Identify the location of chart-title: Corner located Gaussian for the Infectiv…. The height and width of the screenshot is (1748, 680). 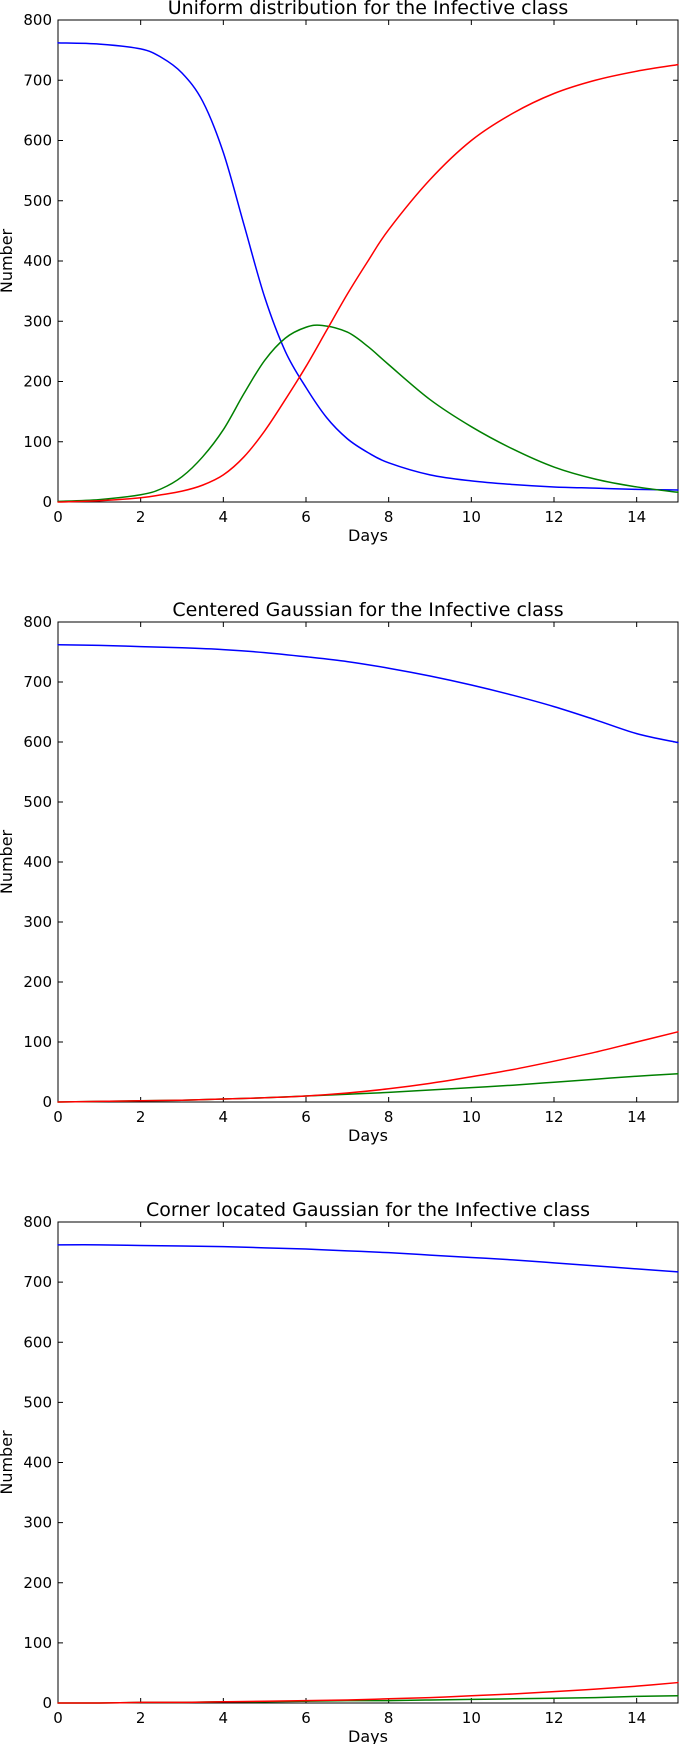
(368, 1210).